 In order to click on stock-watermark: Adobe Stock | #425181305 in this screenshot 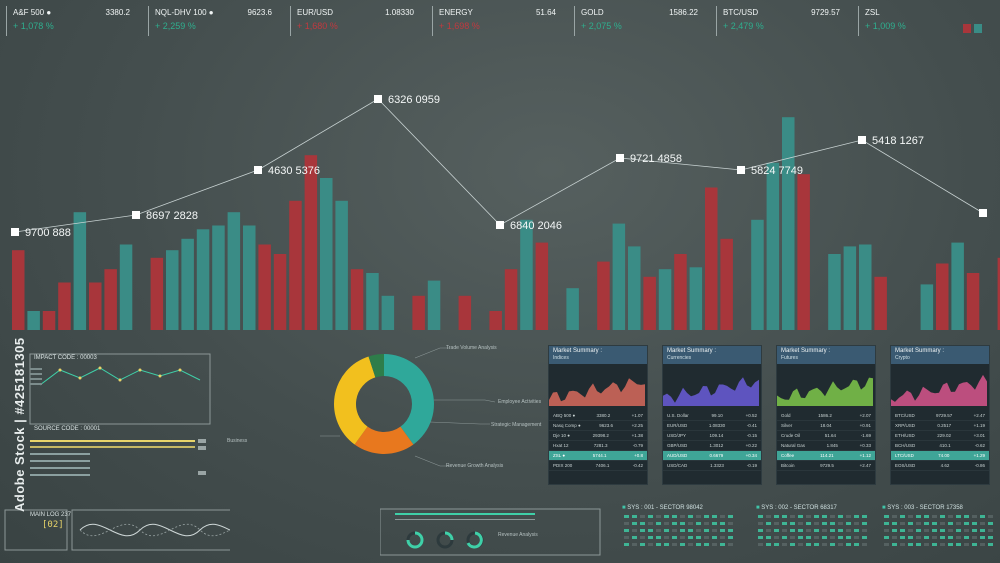, I will do `click(19, 424)`.